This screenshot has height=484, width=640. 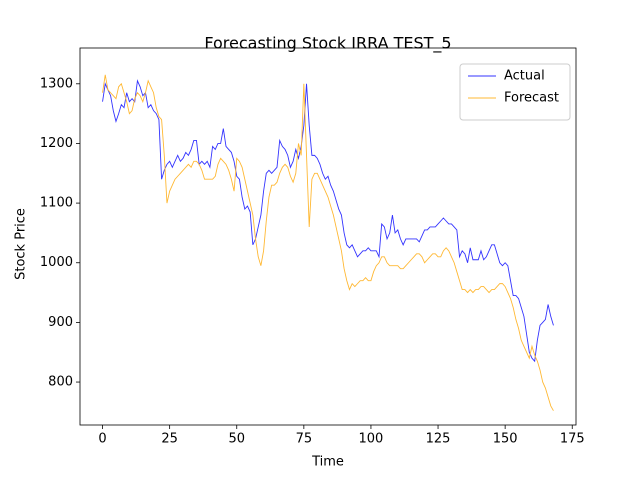 I want to click on y-tick-label: 800, so click(x=60, y=382).